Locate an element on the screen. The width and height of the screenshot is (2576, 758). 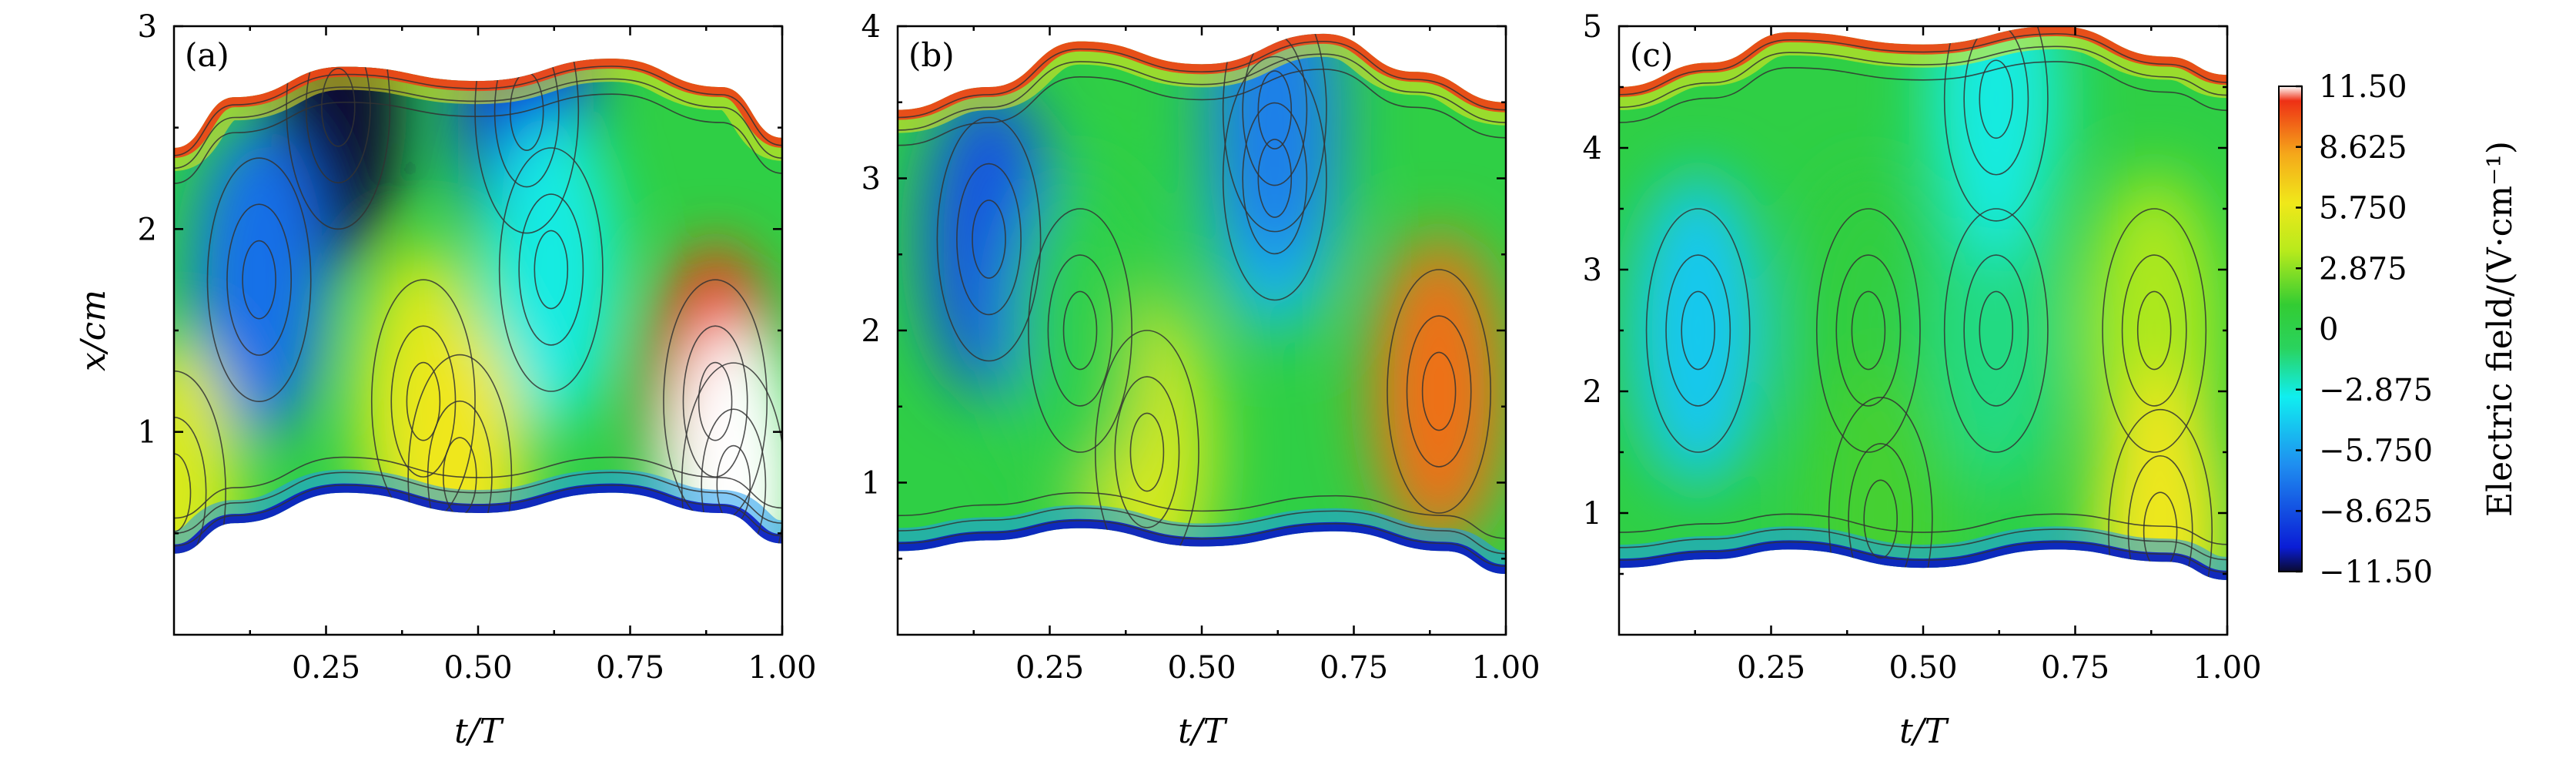
panel-c-xlabel: t/T is located at coordinates (1925, 732).